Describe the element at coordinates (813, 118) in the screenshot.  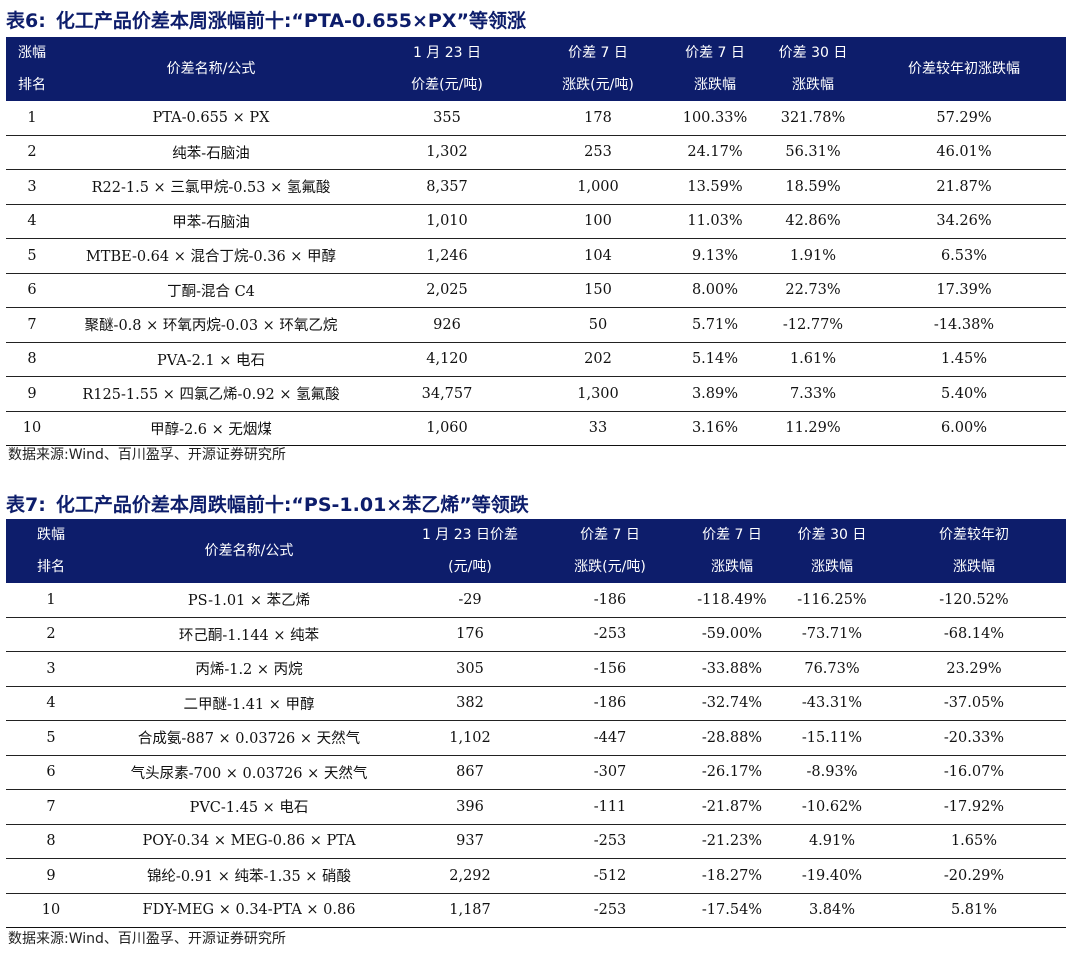
I see `table-cell: 321.78%` at that location.